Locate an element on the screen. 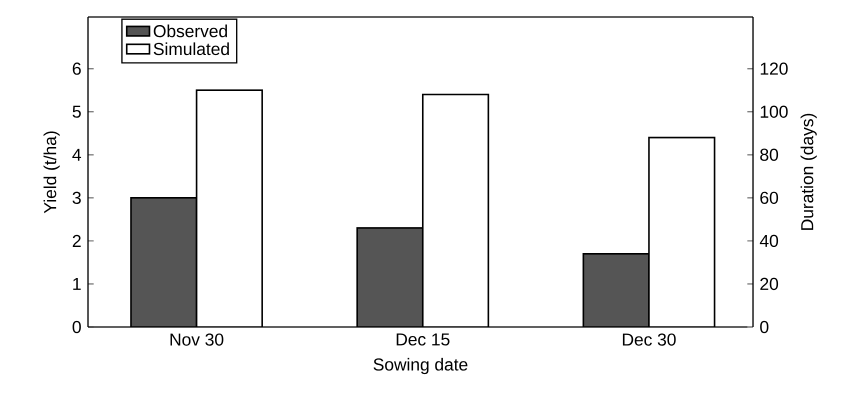 Image resolution: width=859 pixels, height=415 pixels. y2-tick-label: 80 is located at coordinates (769, 154).